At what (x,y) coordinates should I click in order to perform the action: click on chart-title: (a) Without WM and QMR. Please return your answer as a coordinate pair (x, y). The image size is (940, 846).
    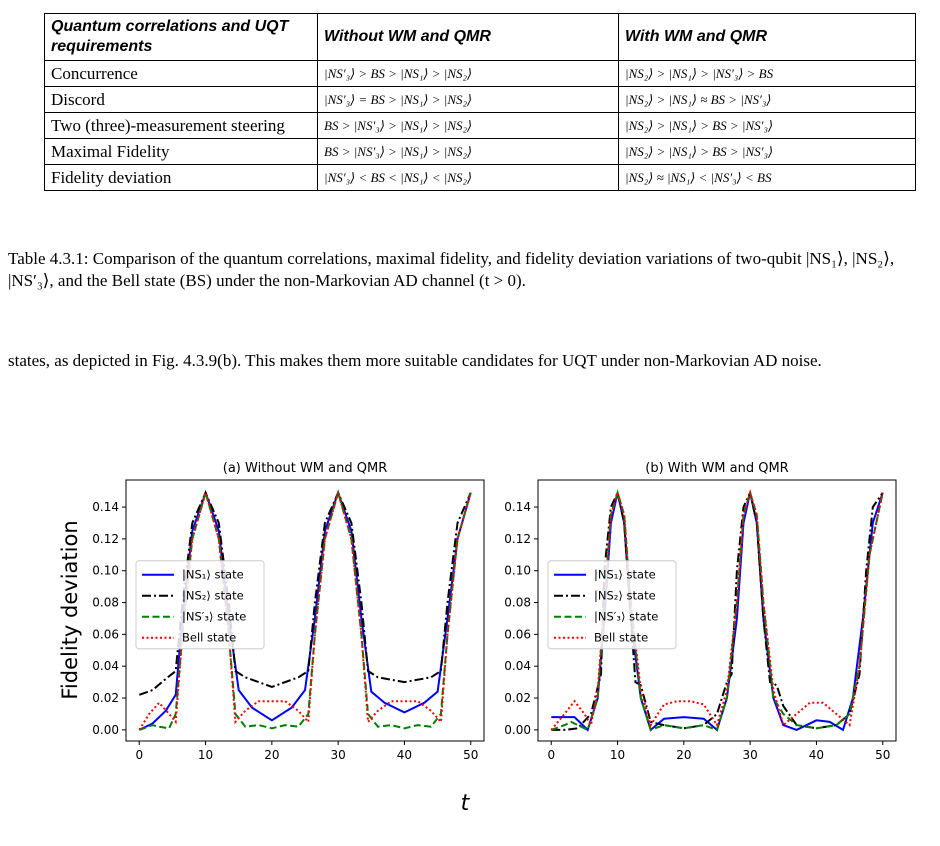
    Looking at the image, I should click on (305, 468).